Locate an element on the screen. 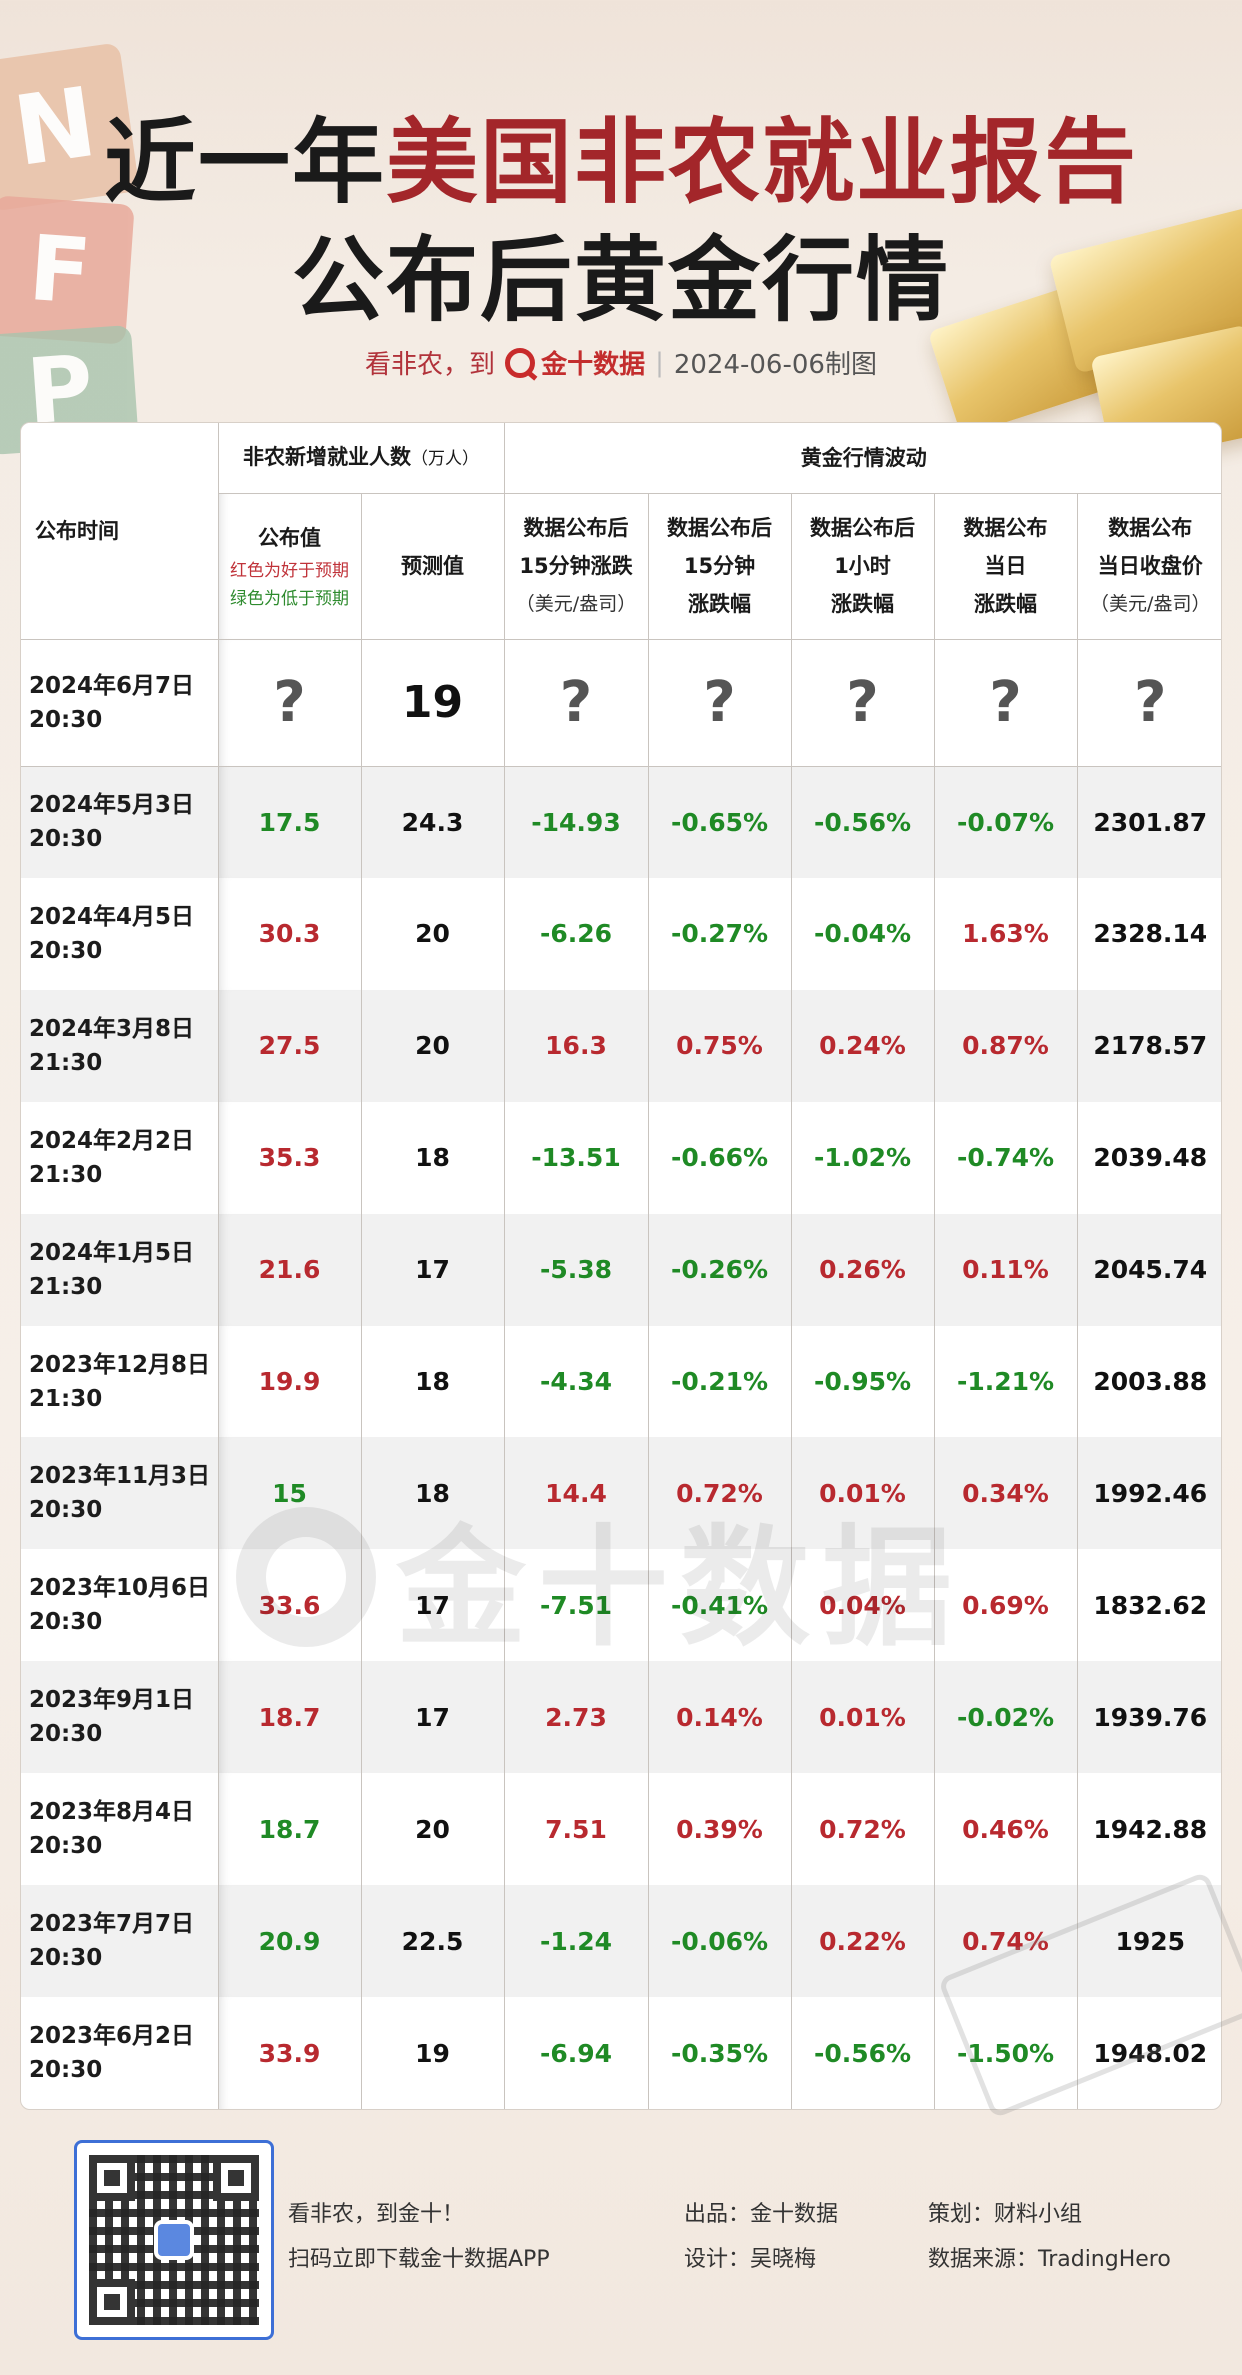 The height and width of the screenshot is (2375, 1242). row-date: 2023年12月8日 21:30 is located at coordinates (120, 1381).